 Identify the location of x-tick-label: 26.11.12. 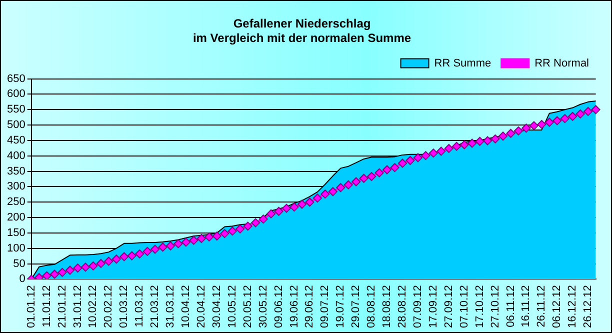
(542, 306).